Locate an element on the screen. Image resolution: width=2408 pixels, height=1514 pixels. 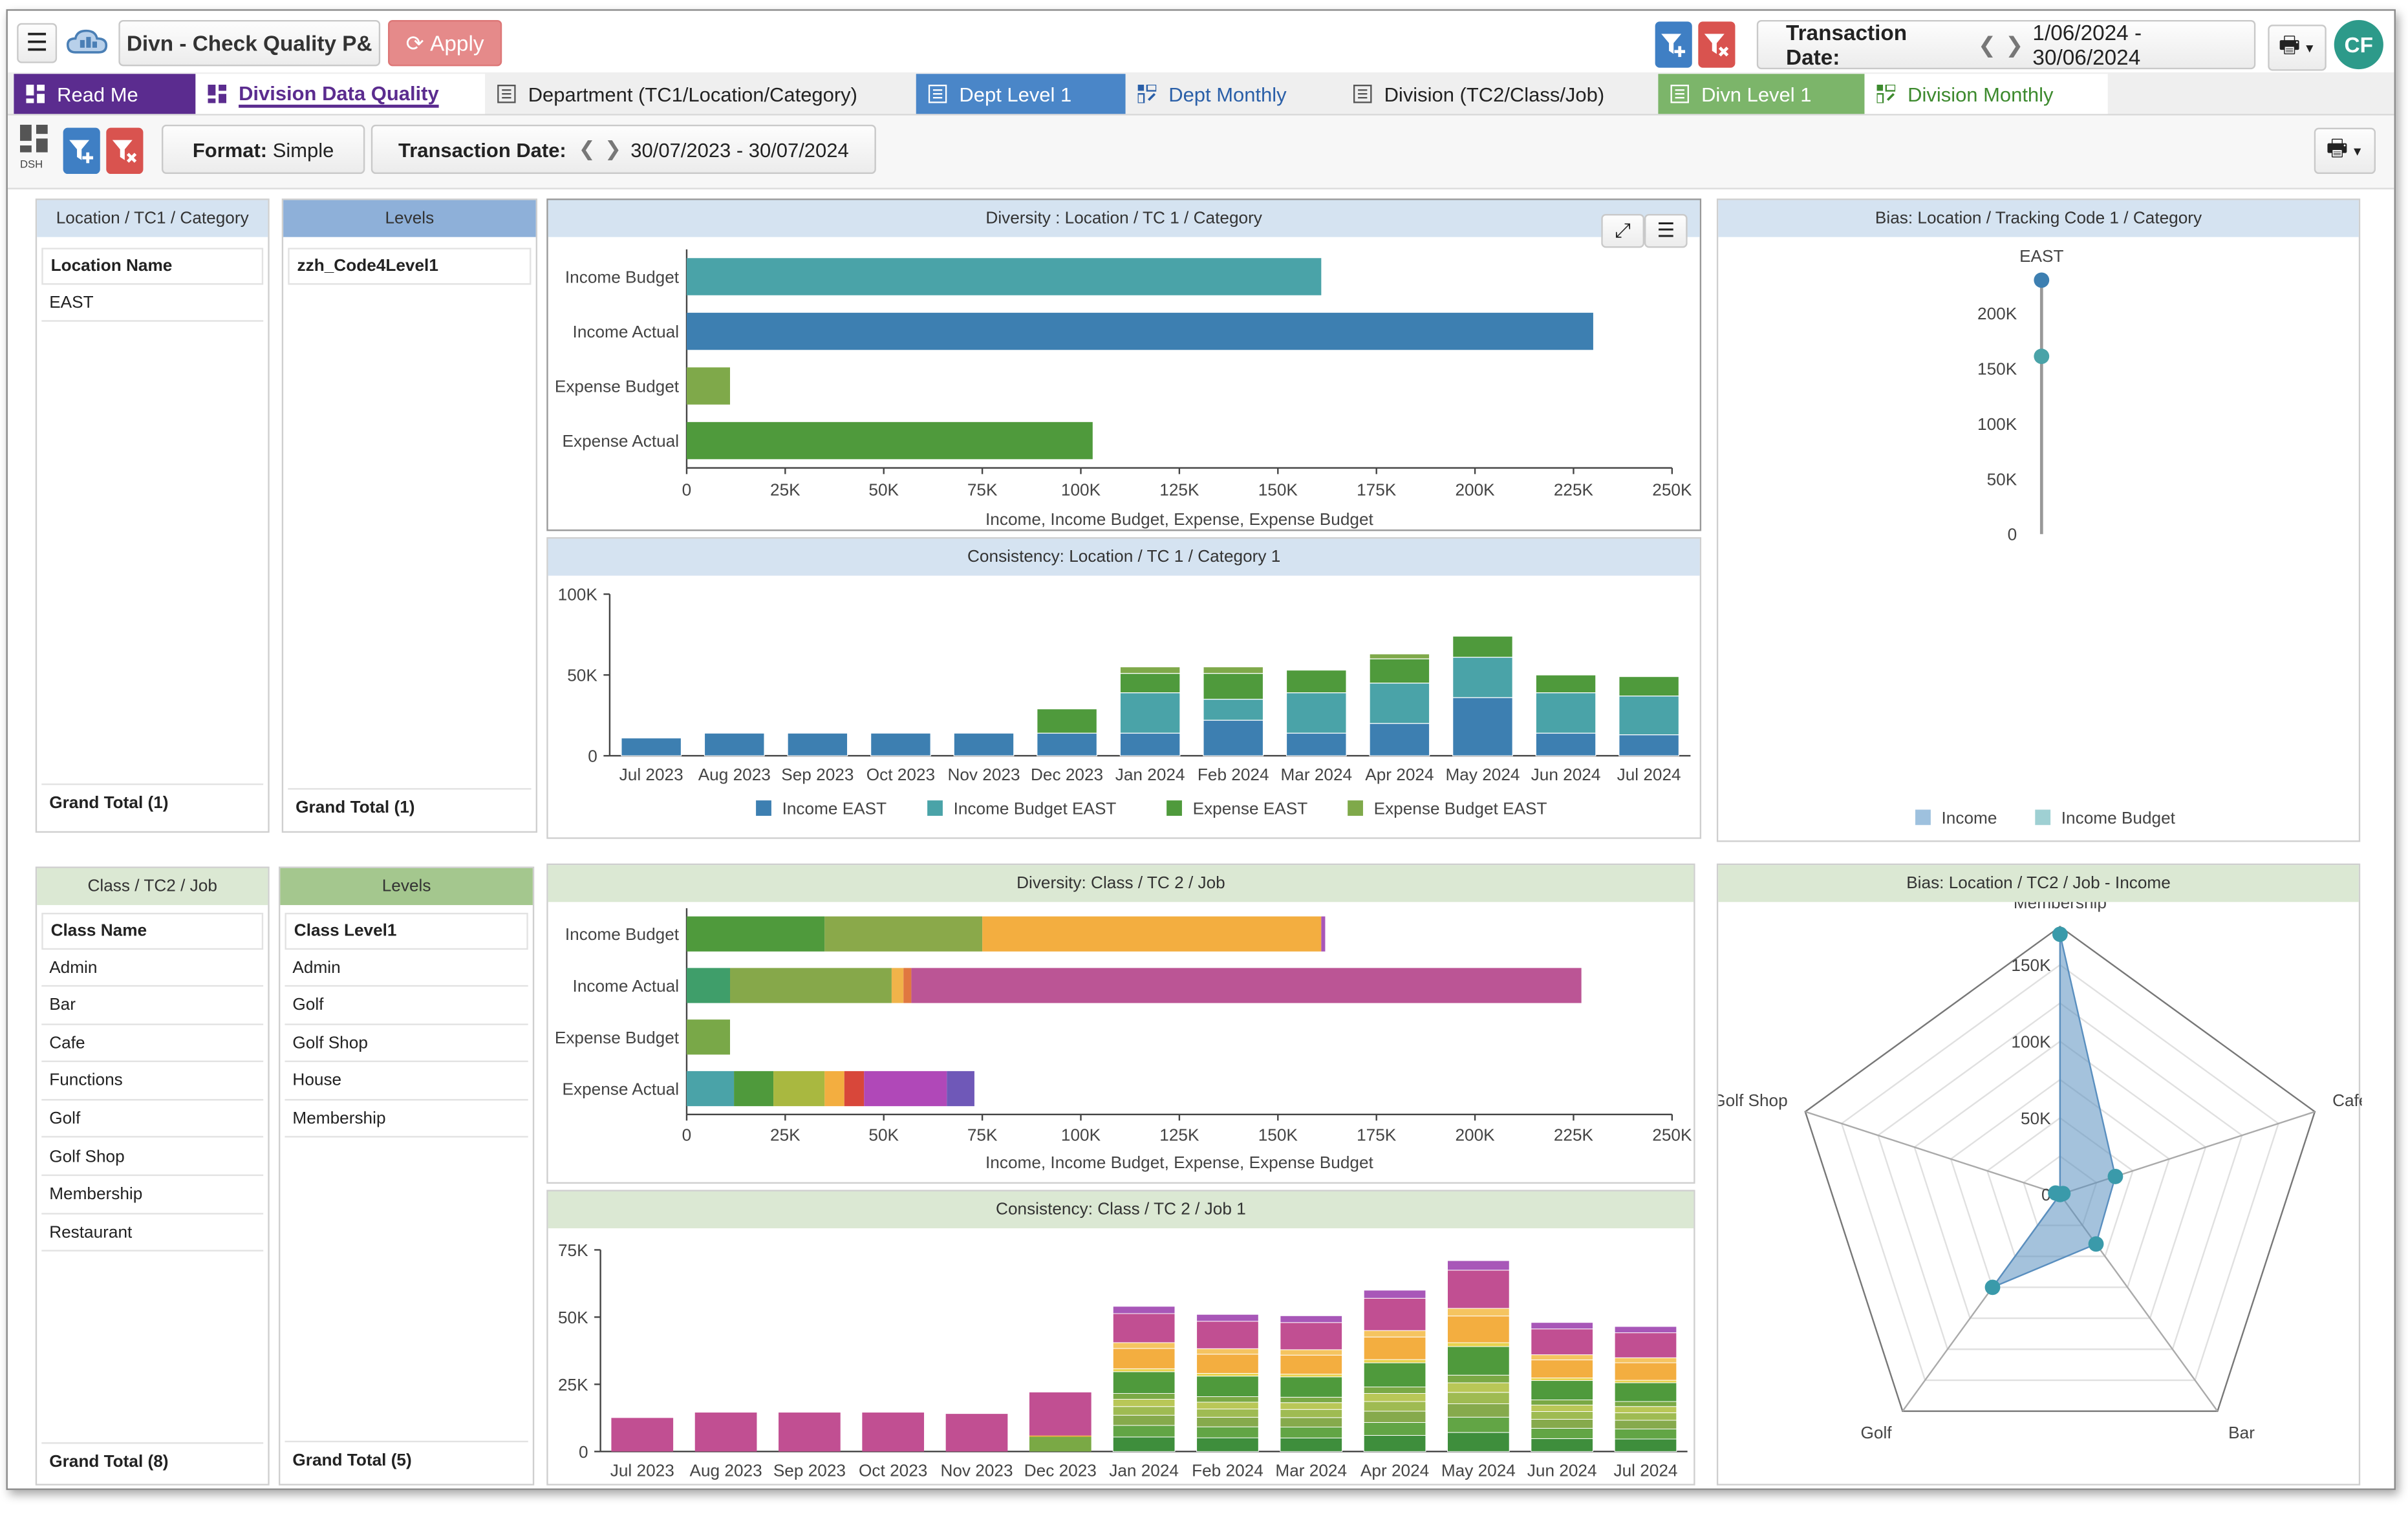
tab-division-monthly: Division Monthly is located at coordinates (1986, 94).